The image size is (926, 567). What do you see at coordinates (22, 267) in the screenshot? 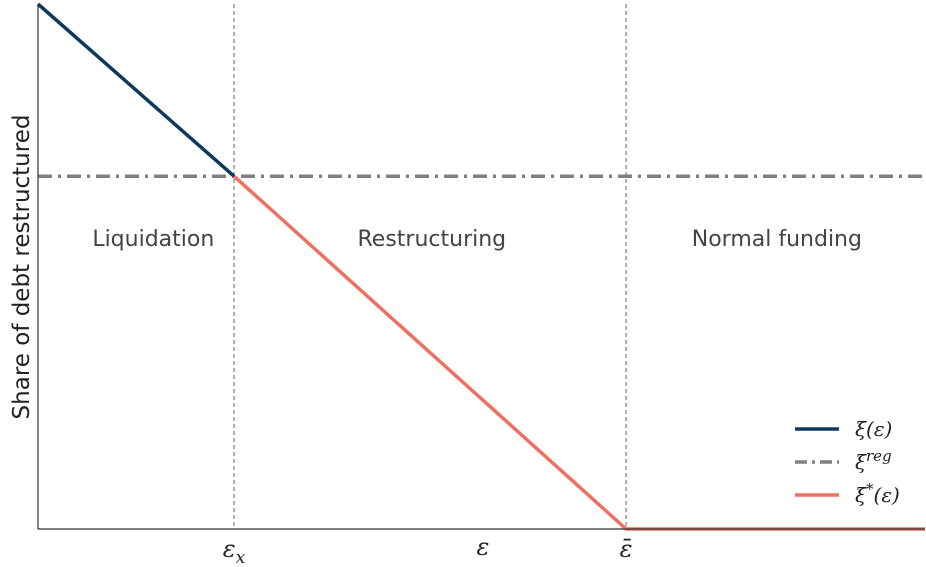
I see `y-axis-label: Share of debt restructured` at bounding box center [22, 267].